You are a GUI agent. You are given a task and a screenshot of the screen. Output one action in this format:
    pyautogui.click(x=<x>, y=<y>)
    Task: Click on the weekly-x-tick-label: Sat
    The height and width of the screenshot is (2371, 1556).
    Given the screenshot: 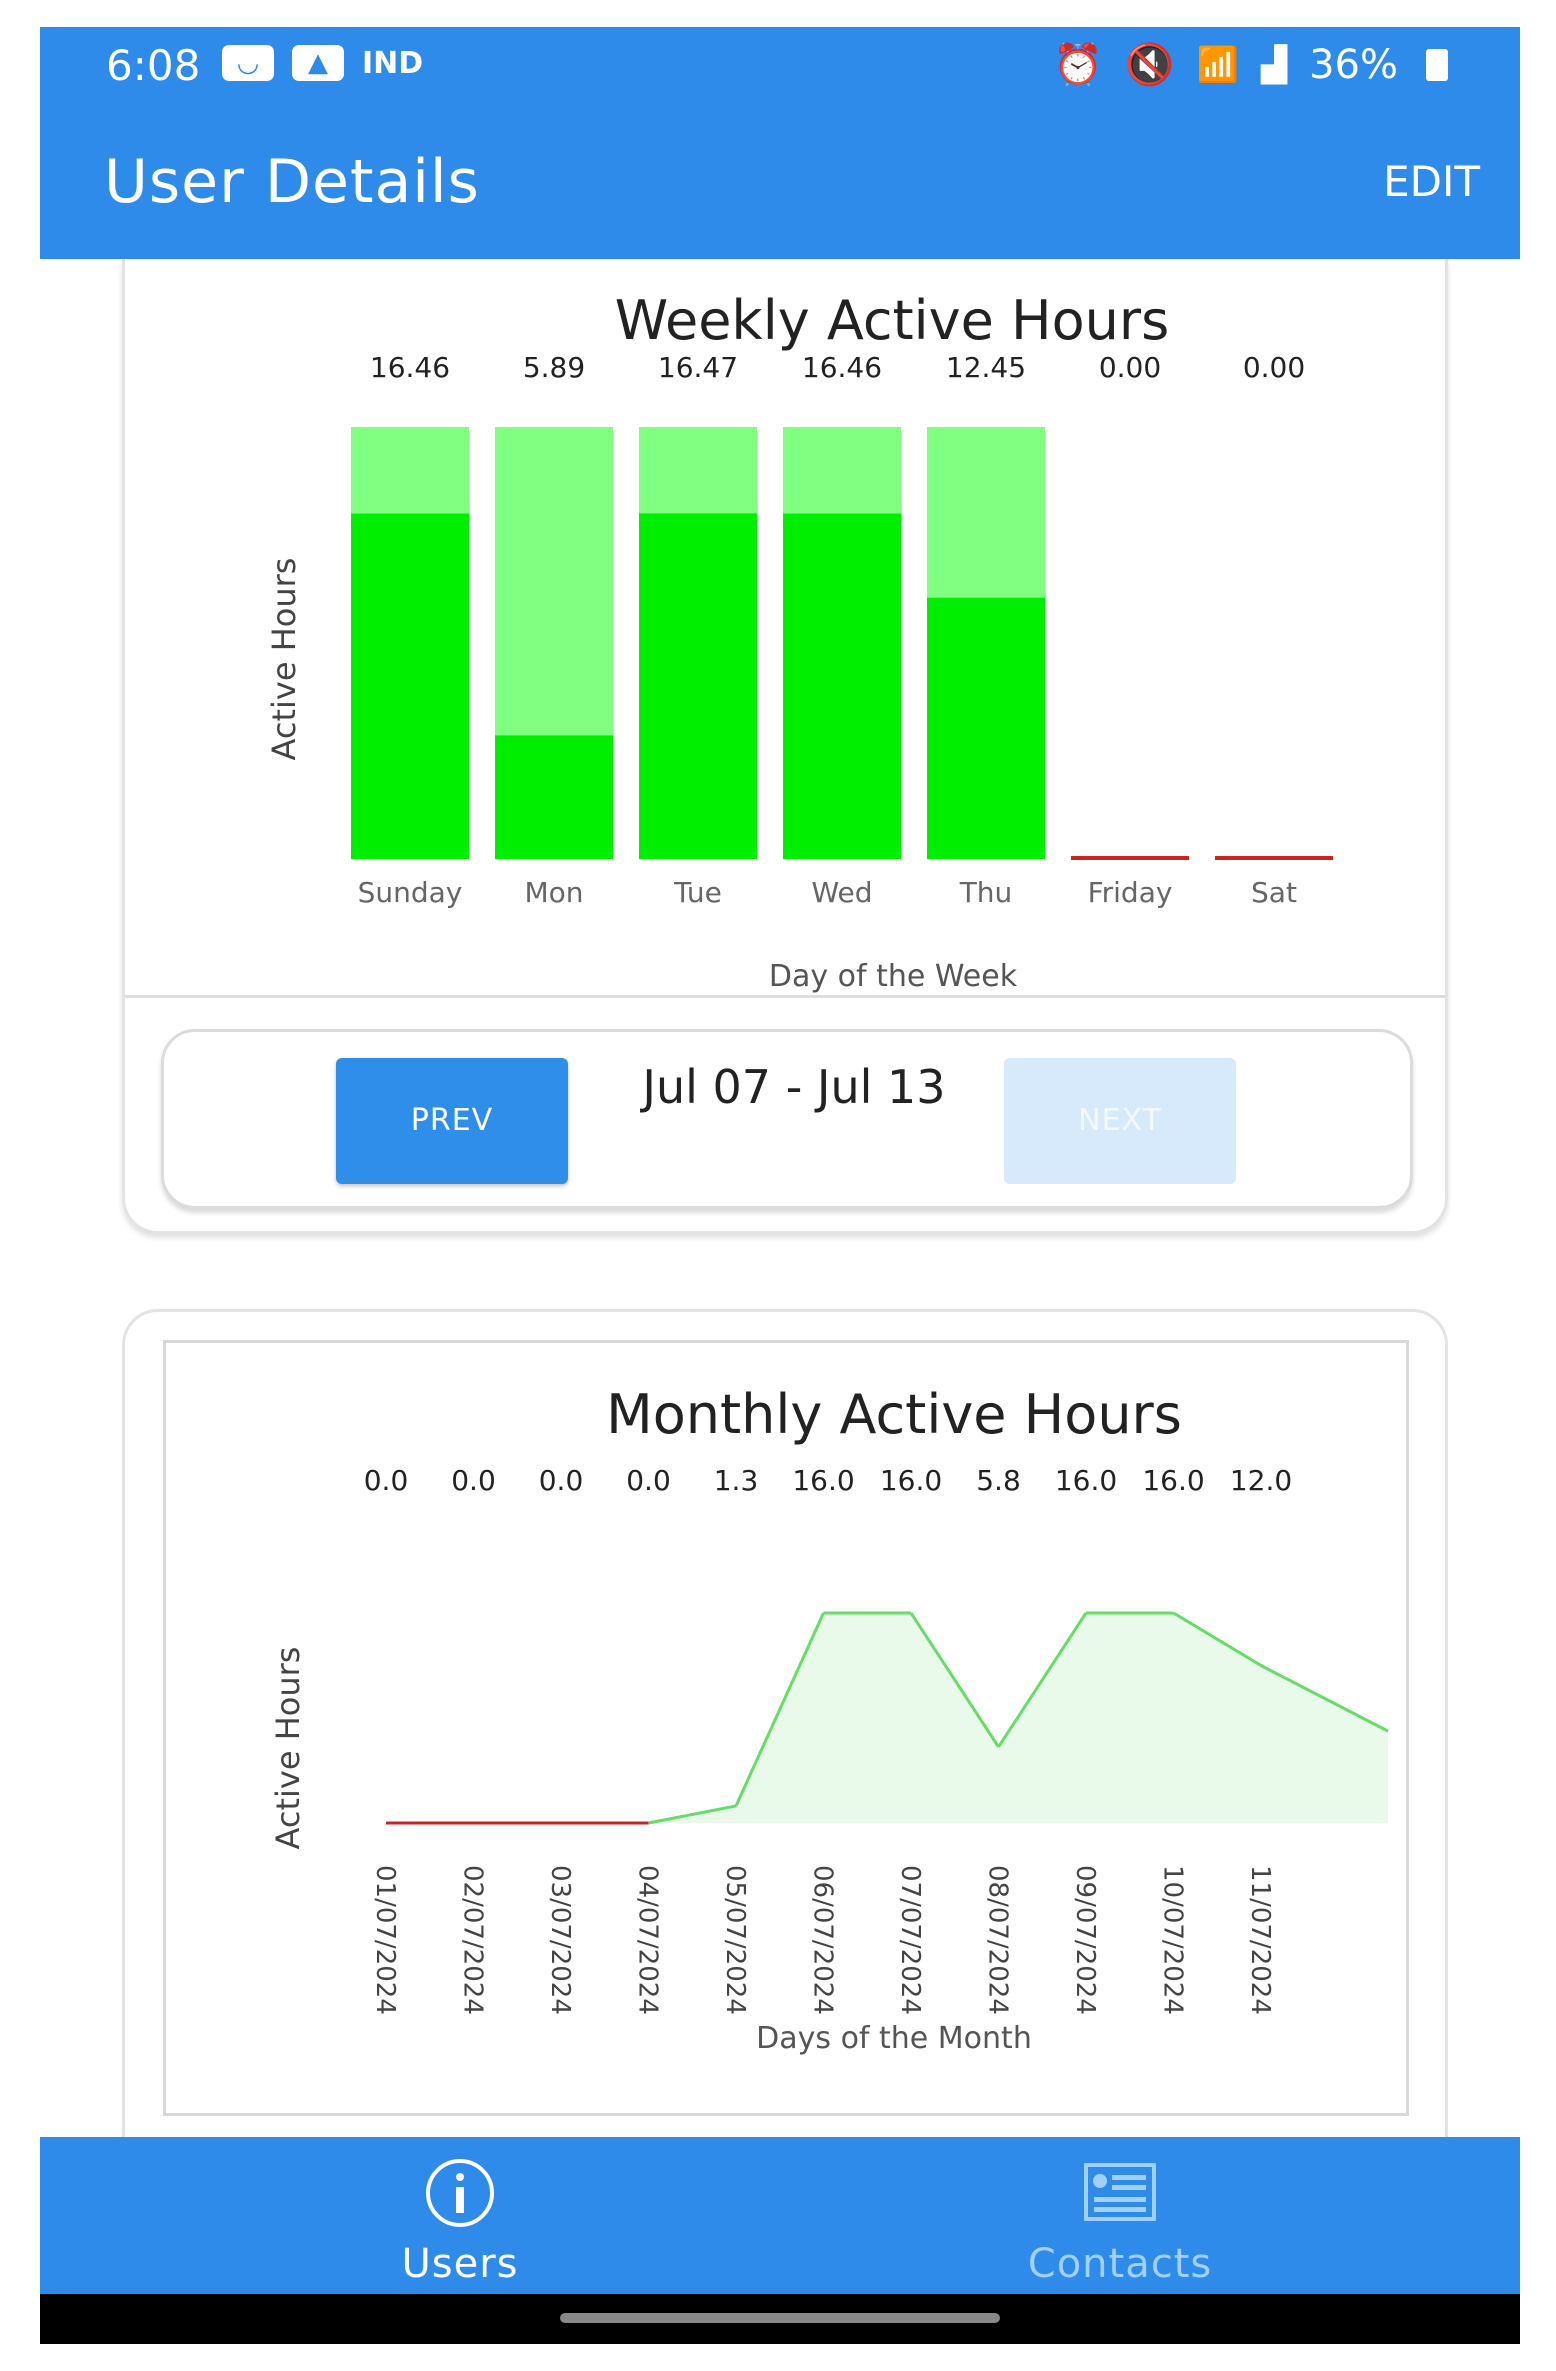 What is the action you would take?
    pyautogui.click(x=1274, y=892)
    